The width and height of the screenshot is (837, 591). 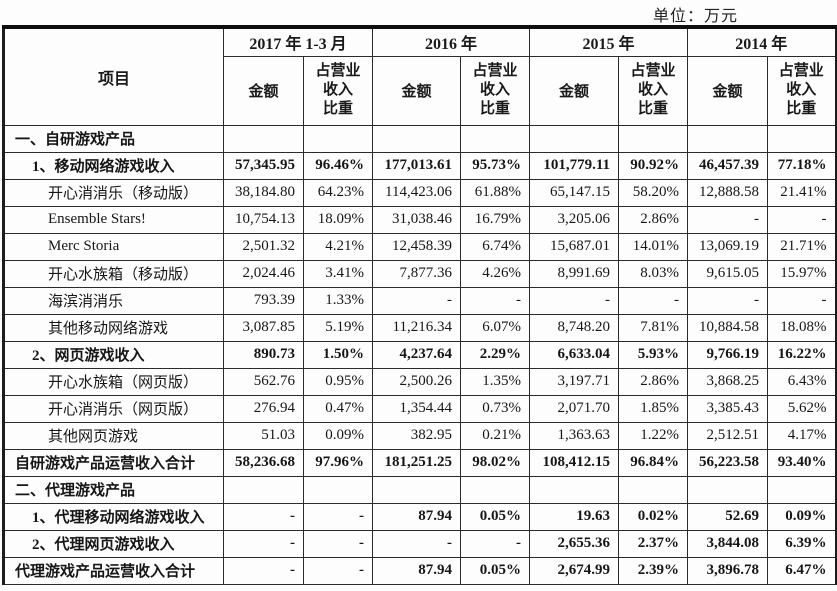 I want to click on period-header-2015: 2015 年, so click(x=609, y=41).